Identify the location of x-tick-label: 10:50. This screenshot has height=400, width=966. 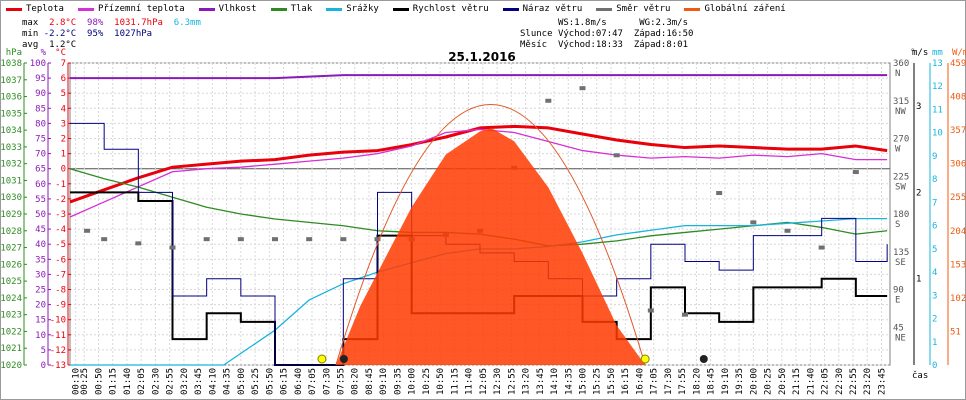
(441, 381).